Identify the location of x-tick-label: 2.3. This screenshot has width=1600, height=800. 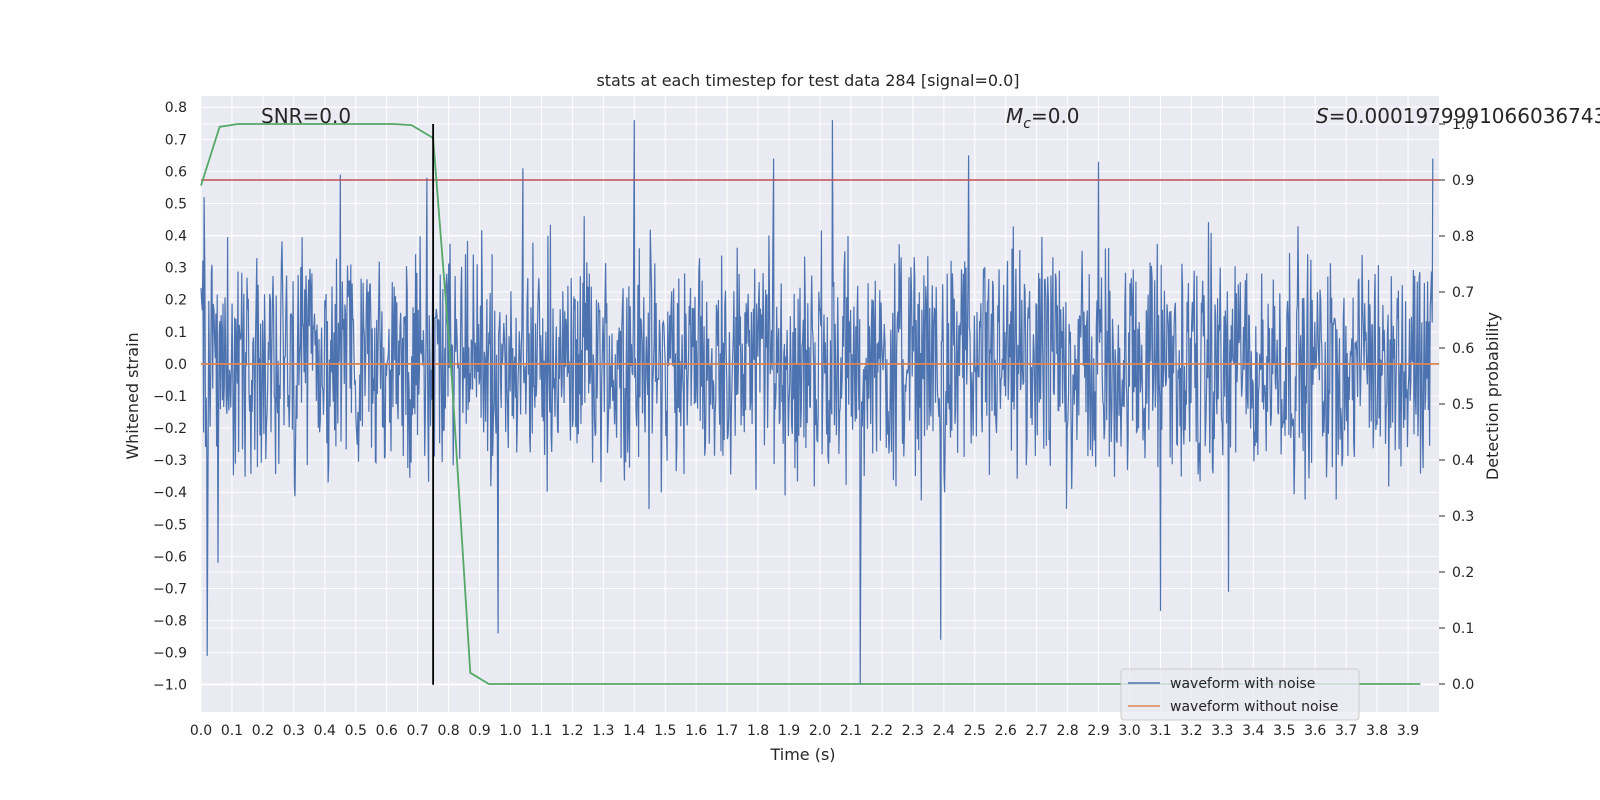
(913, 731).